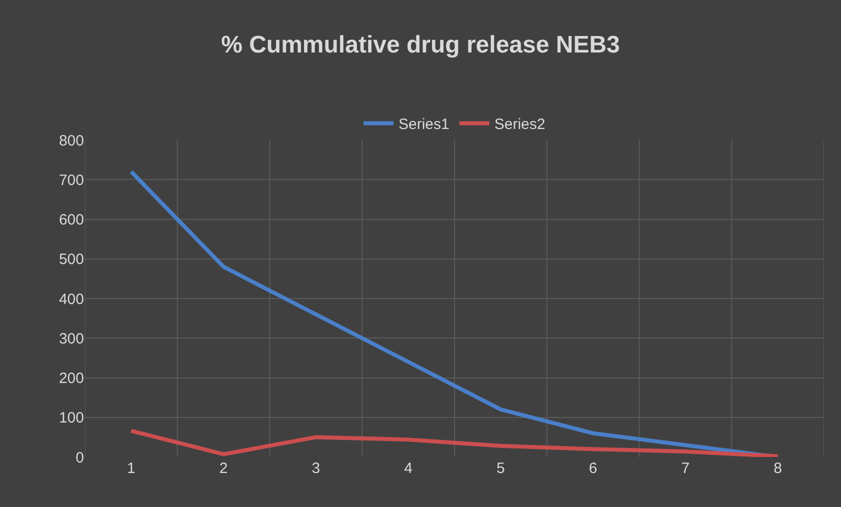 The image size is (841, 507). Describe the element at coordinates (316, 468) in the screenshot. I see `x-tick-label: 3` at that location.